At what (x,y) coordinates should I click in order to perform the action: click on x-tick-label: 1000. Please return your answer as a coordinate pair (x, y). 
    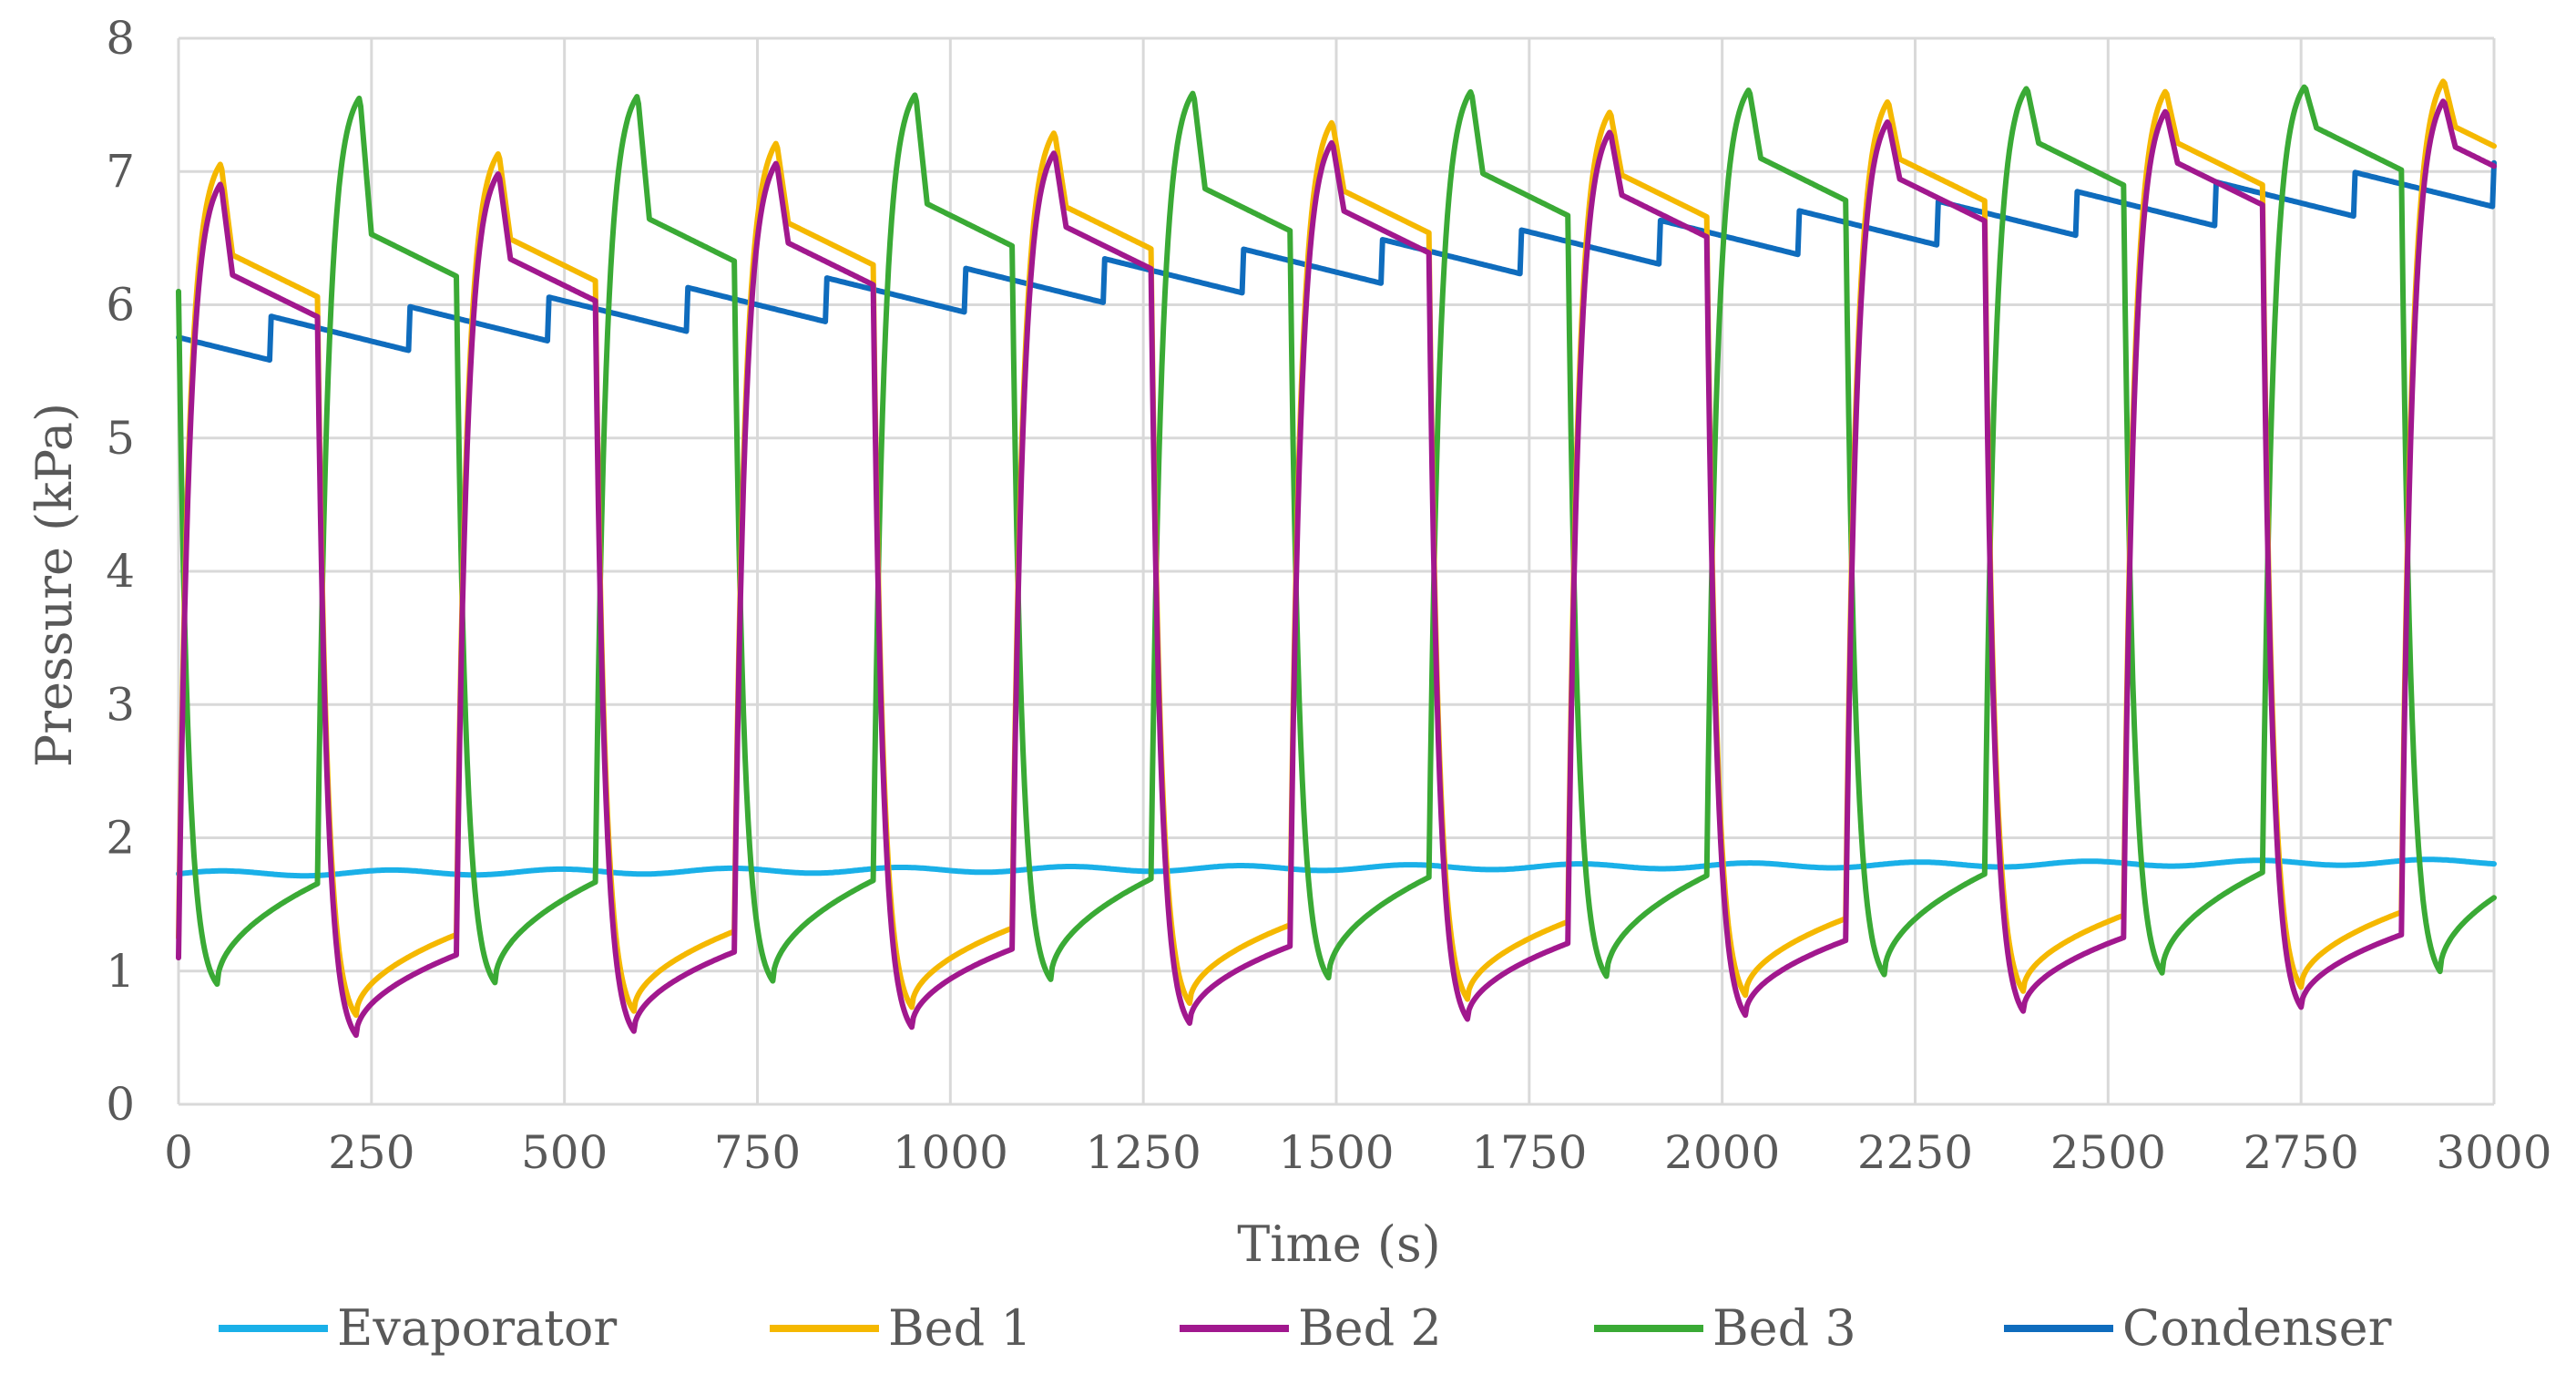
    Looking at the image, I should click on (951, 1152).